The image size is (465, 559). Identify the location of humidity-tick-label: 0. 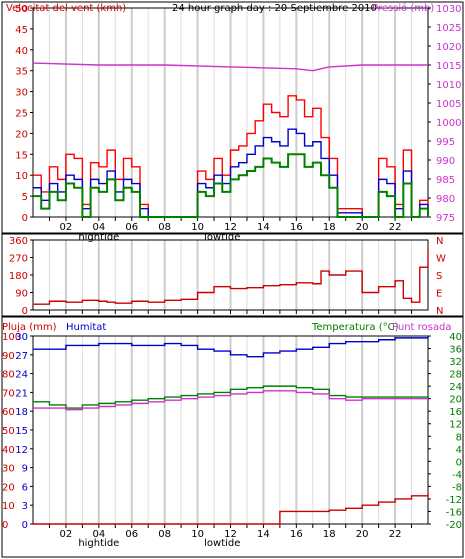
(25, 525).